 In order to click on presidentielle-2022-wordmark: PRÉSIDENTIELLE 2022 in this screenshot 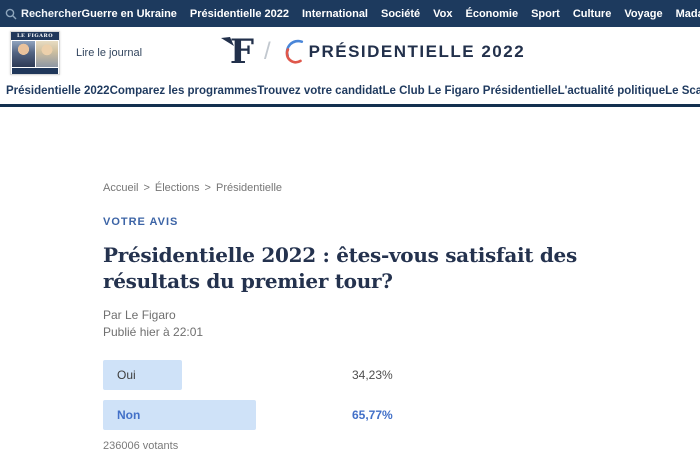, I will do `click(417, 51)`.